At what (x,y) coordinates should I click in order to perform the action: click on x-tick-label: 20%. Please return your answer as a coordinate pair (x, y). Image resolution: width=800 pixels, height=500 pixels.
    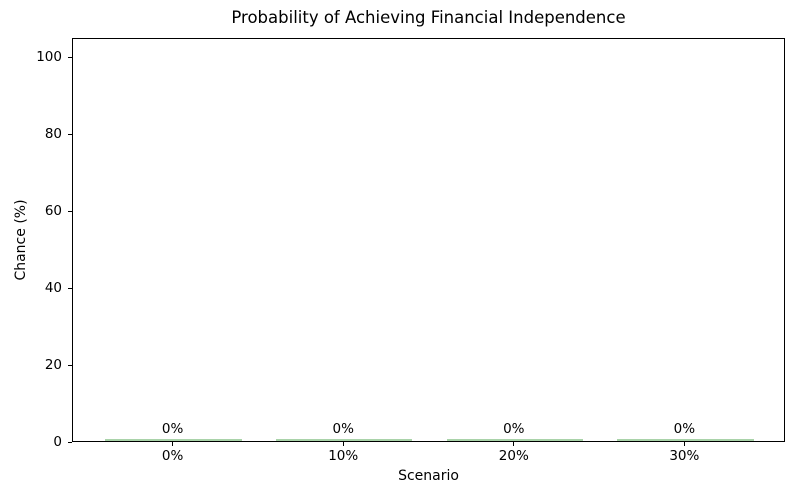
    Looking at the image, I should click on (513, 456).